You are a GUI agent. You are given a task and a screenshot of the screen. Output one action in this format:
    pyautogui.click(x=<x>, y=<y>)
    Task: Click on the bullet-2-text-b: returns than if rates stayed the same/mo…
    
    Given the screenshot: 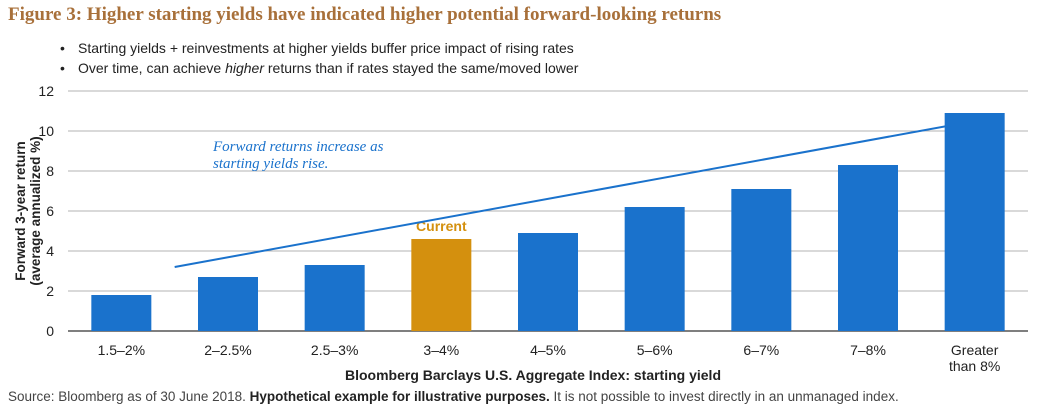 What is the action you would take?
    pyautogui.click(x=421, y=68)
    